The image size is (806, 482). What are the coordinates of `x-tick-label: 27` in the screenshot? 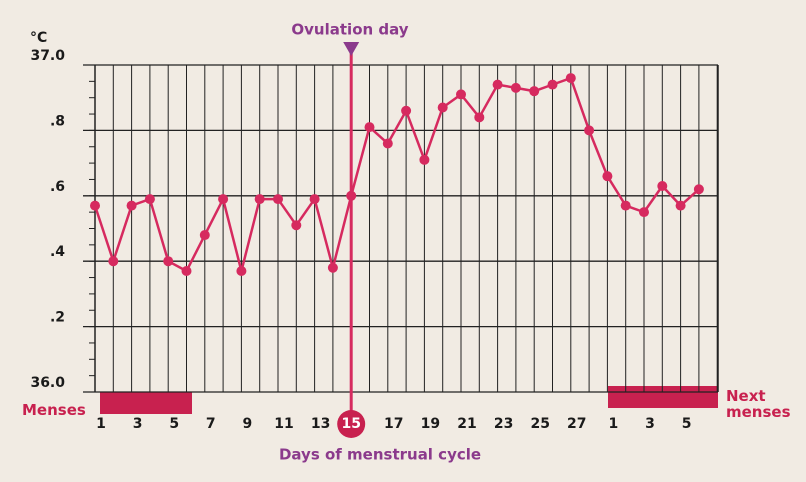 It's located at (576, 424).